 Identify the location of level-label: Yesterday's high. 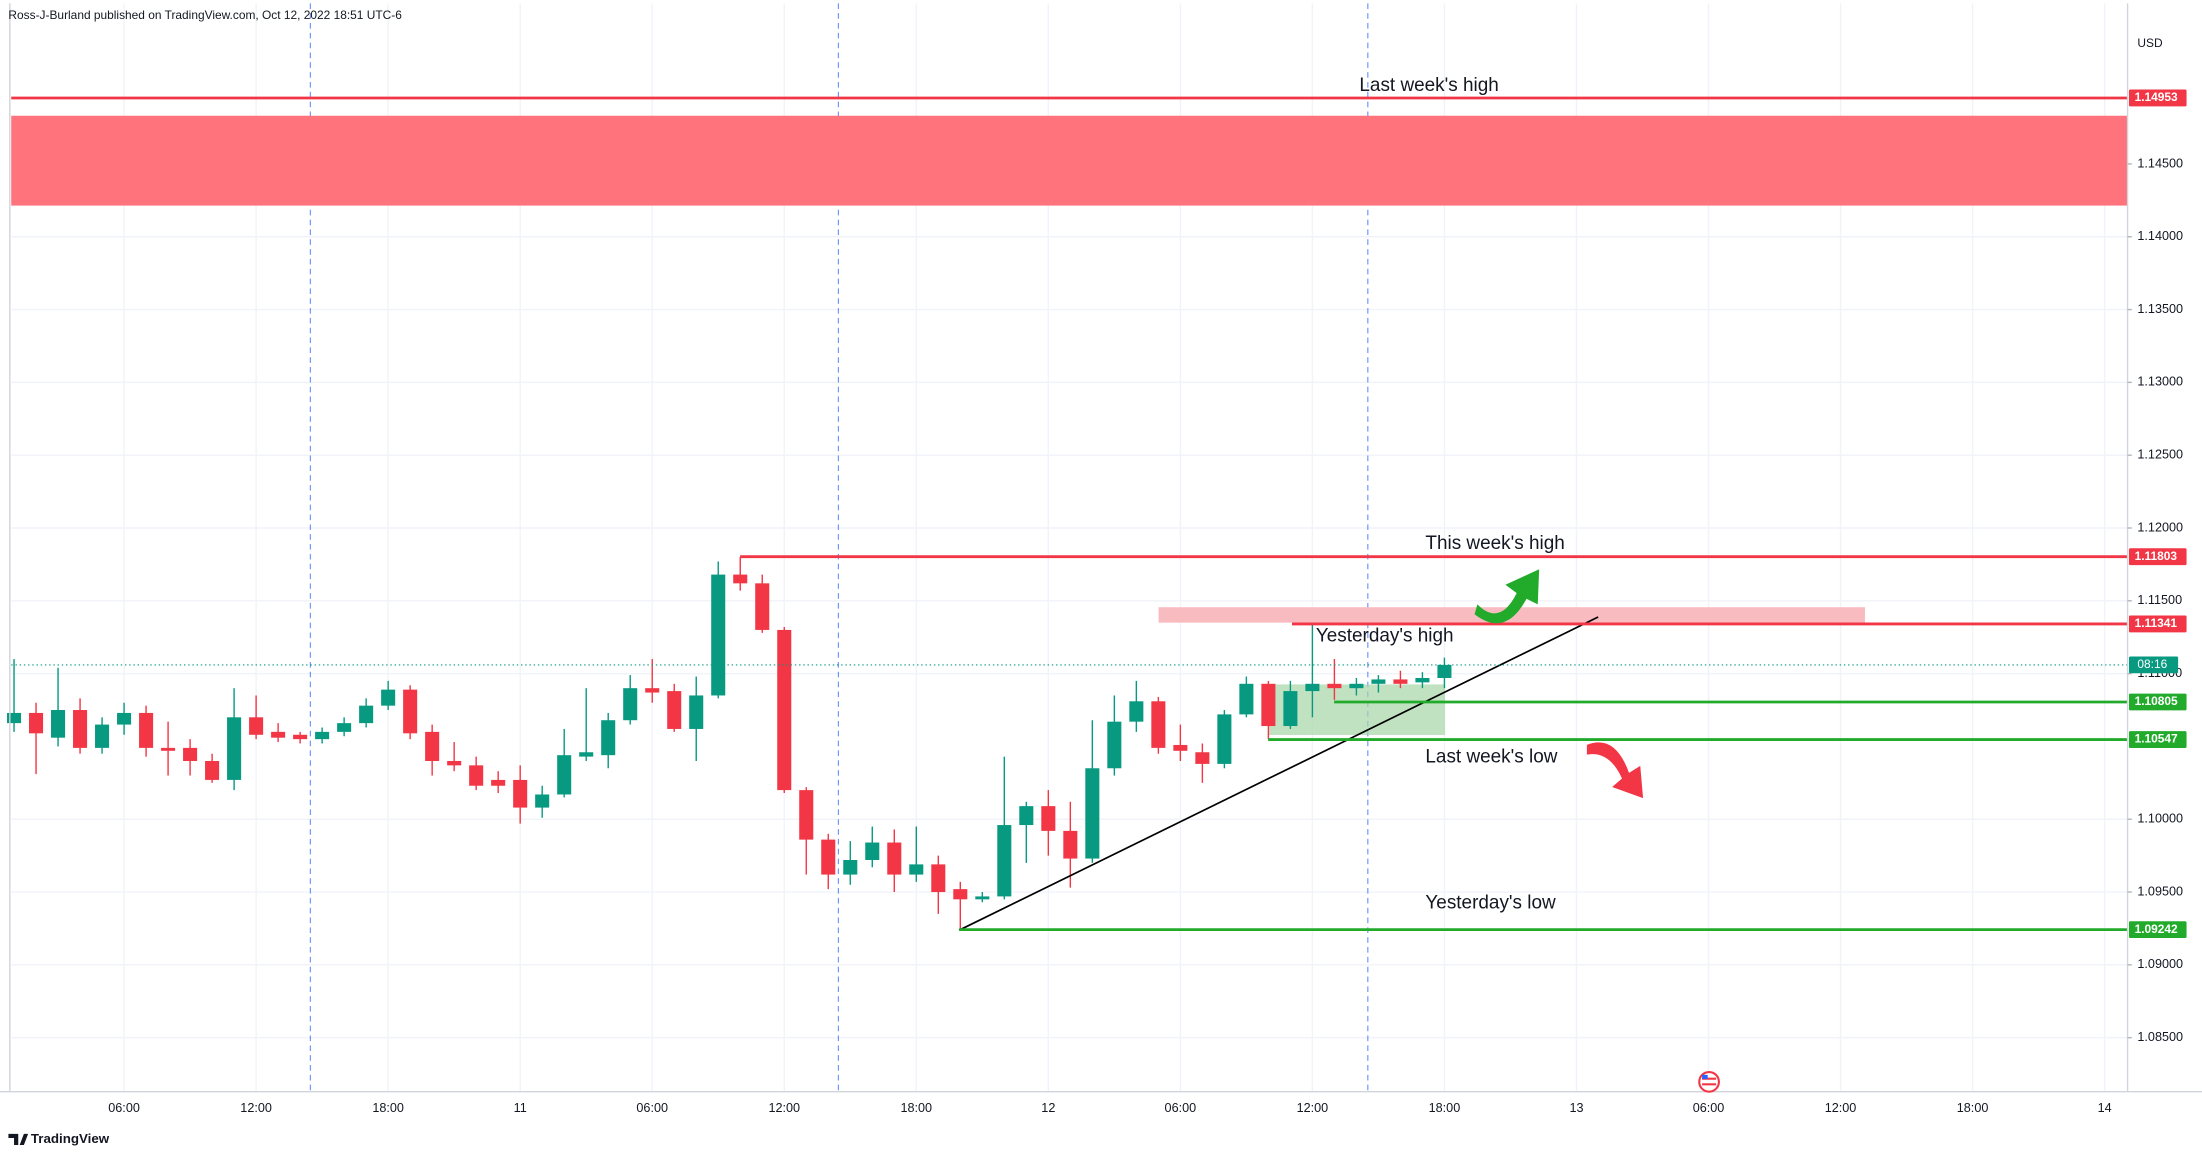
(1385, 636).